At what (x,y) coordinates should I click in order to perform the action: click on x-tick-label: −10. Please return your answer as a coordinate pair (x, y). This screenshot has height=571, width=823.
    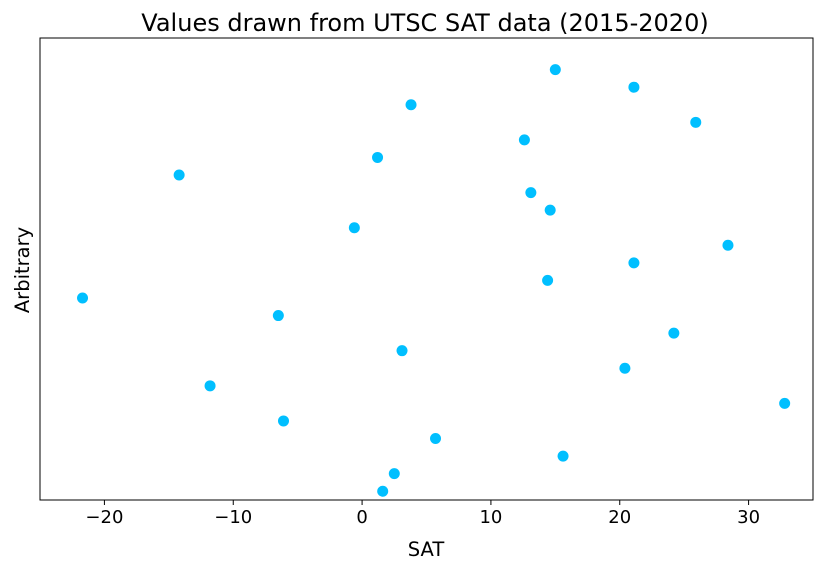
    Looking at the image, I should click on (233, 517).